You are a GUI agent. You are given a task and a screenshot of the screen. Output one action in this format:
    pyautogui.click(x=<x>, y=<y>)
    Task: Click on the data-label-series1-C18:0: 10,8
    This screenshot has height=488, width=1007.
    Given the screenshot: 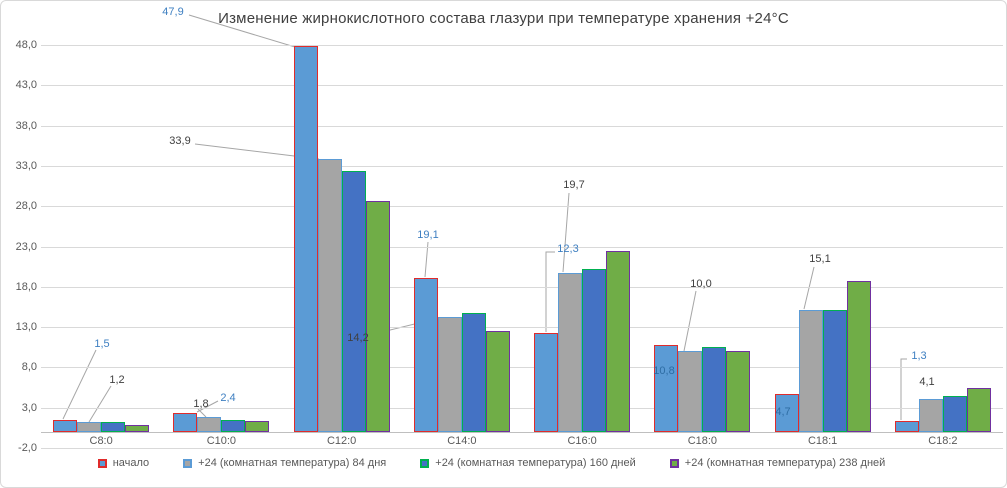 What is the action you would take?
    pyautogui.click(x=664, y=371)
    